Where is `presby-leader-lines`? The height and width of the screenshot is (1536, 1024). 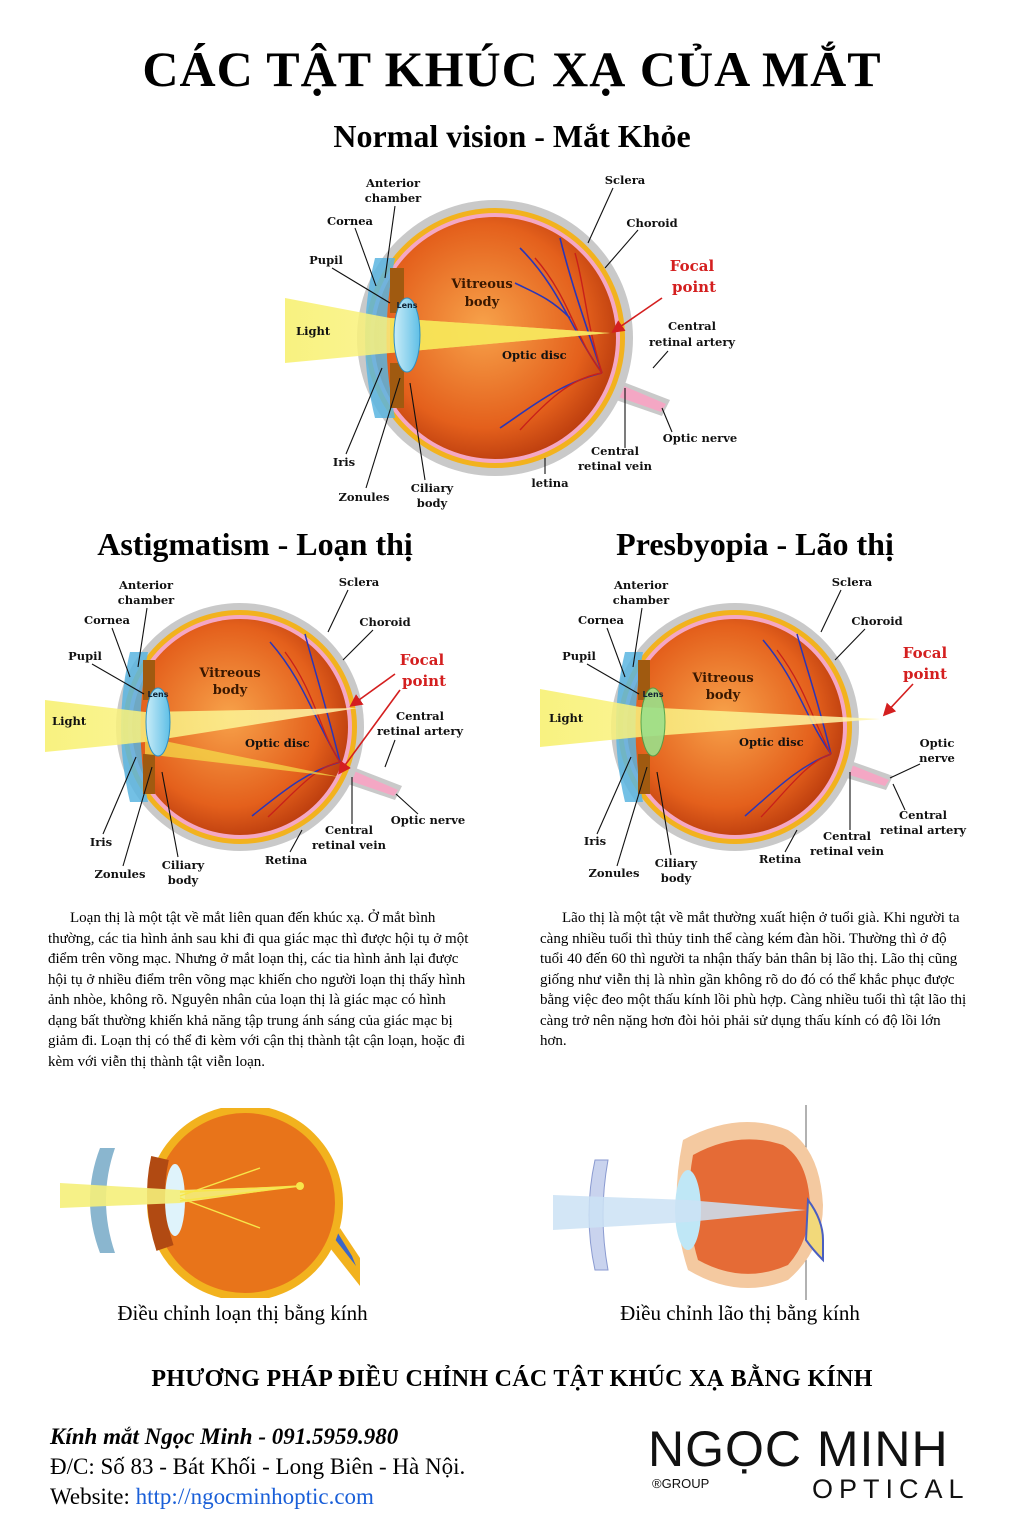 presby-leader-lines is located at coordinates (753, 728).